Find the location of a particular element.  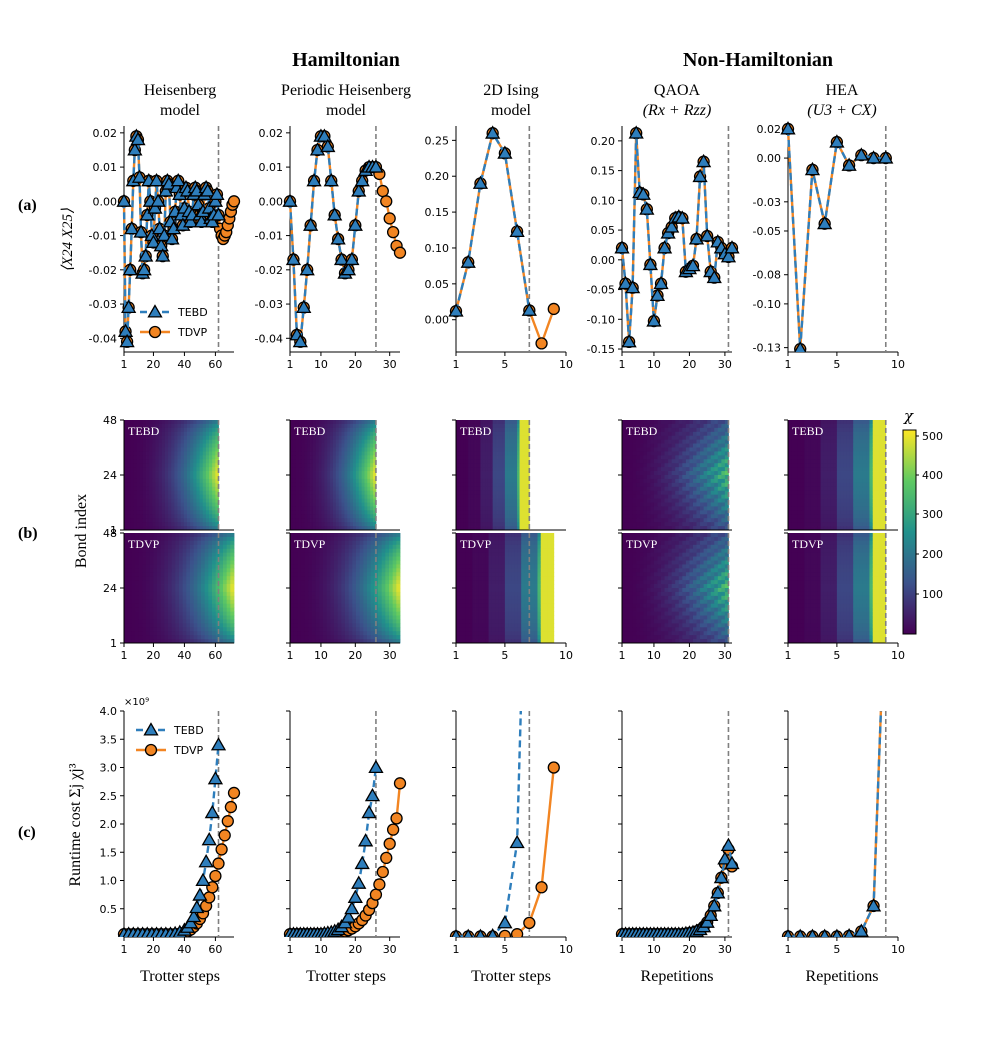

x-tick-label: 10 is located at coordinates (898, 364).